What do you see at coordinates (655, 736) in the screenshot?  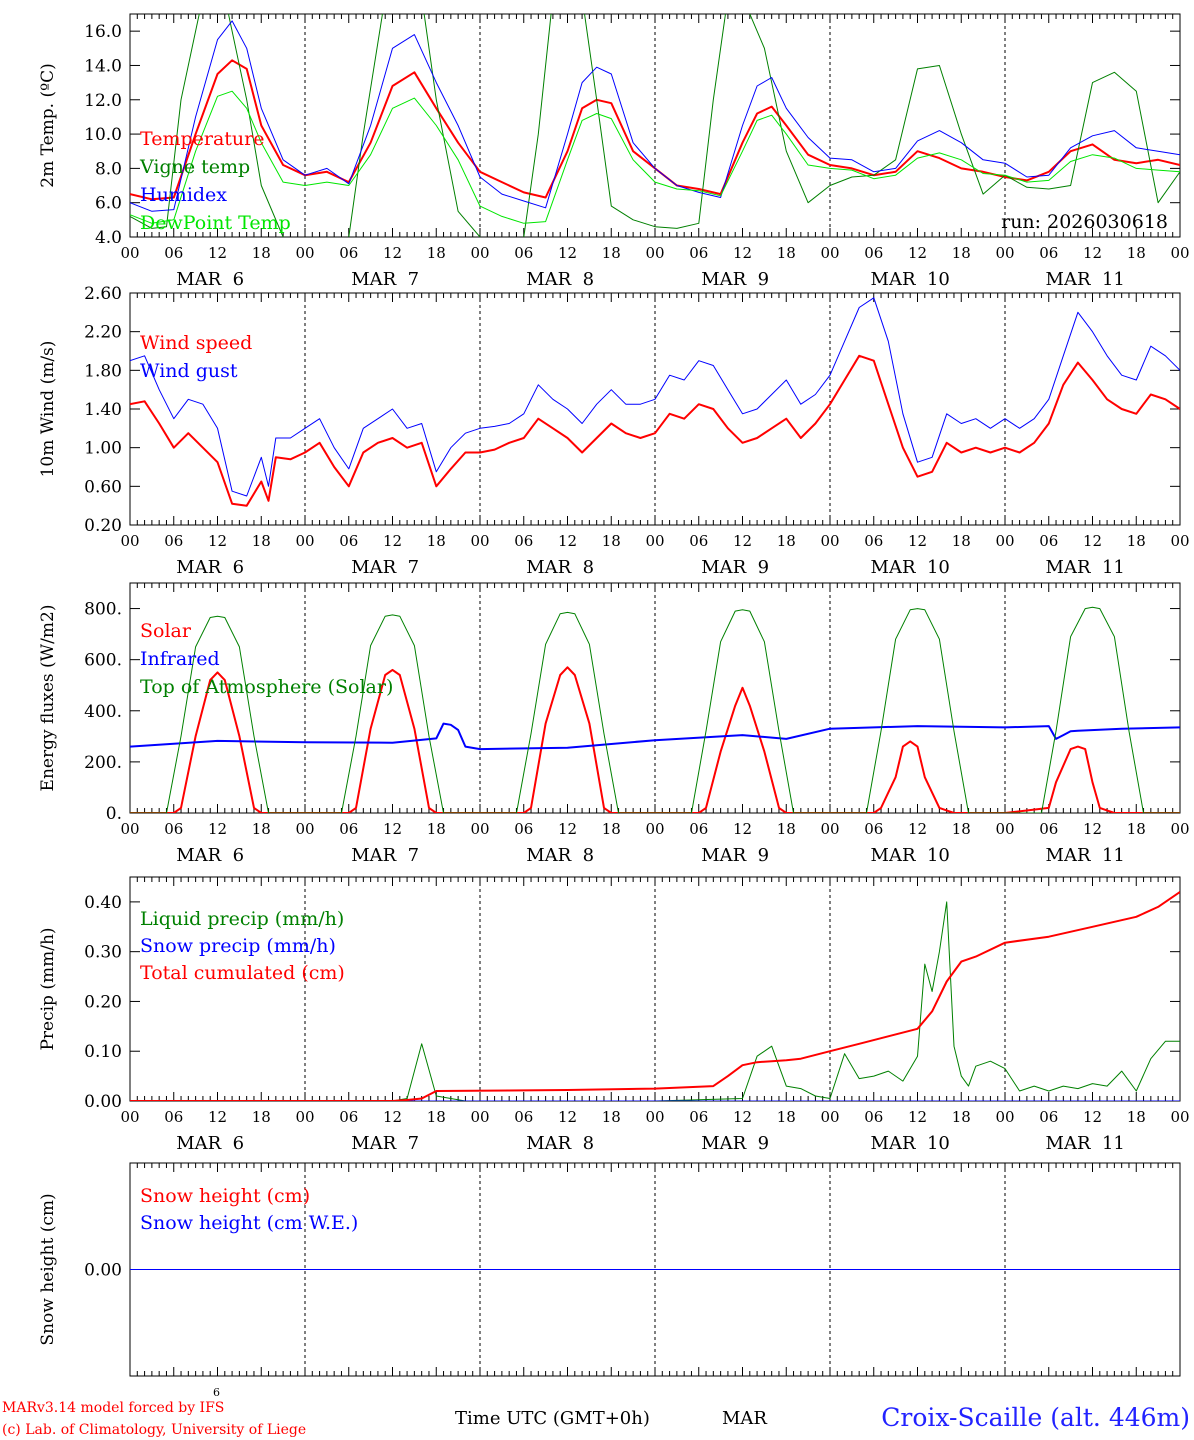 I see `series-line-infrared` at bounding box center [655, 736].